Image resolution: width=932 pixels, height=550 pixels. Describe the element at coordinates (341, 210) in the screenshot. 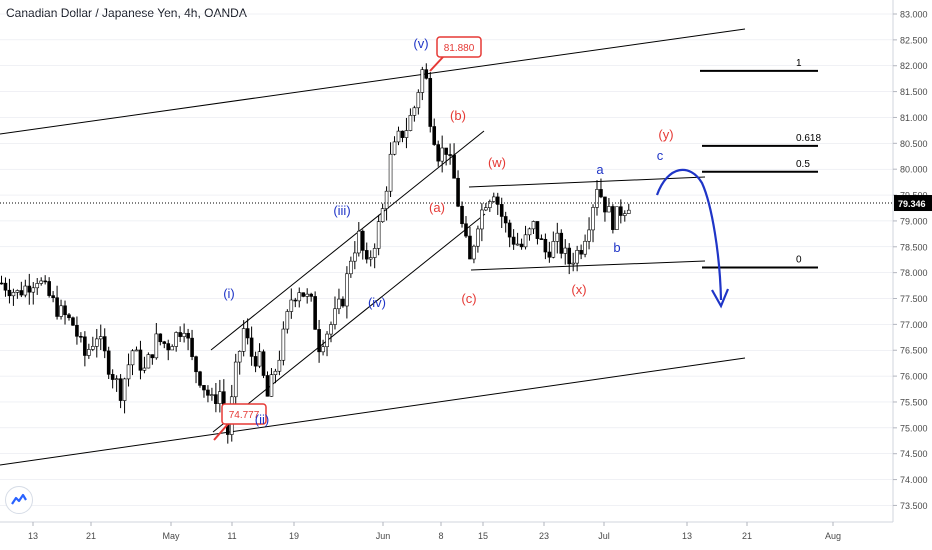

I see `wave-label: (iii)` at that location.